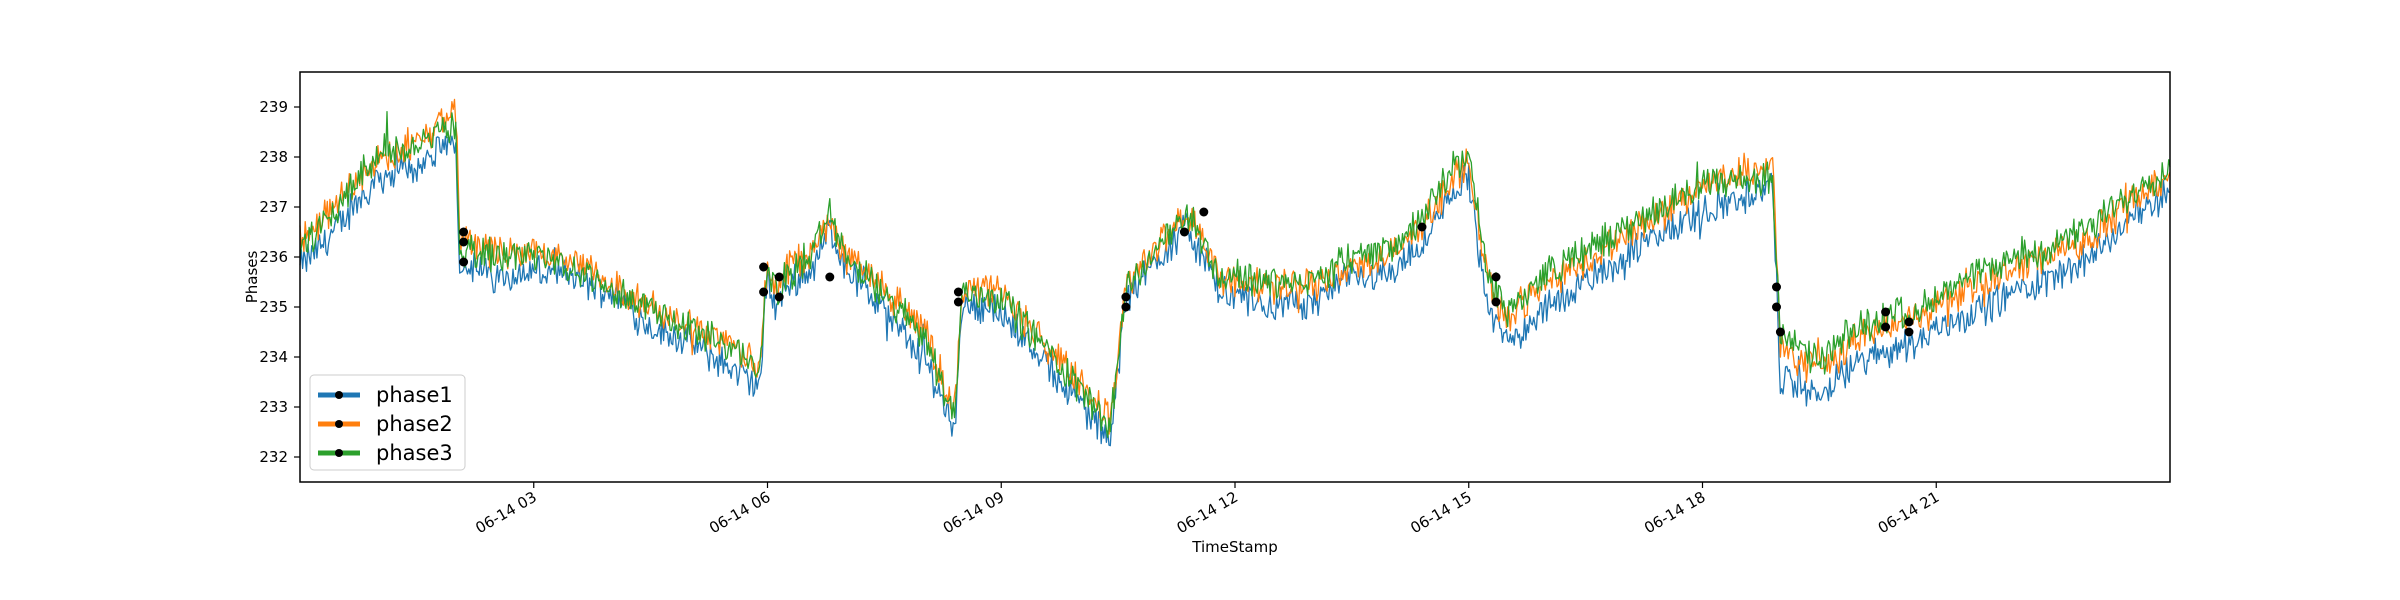  What do you see at coordinates (414, 395) in the screenshot?
I see `legend-label: phase1` at bounding box center [414, 395].